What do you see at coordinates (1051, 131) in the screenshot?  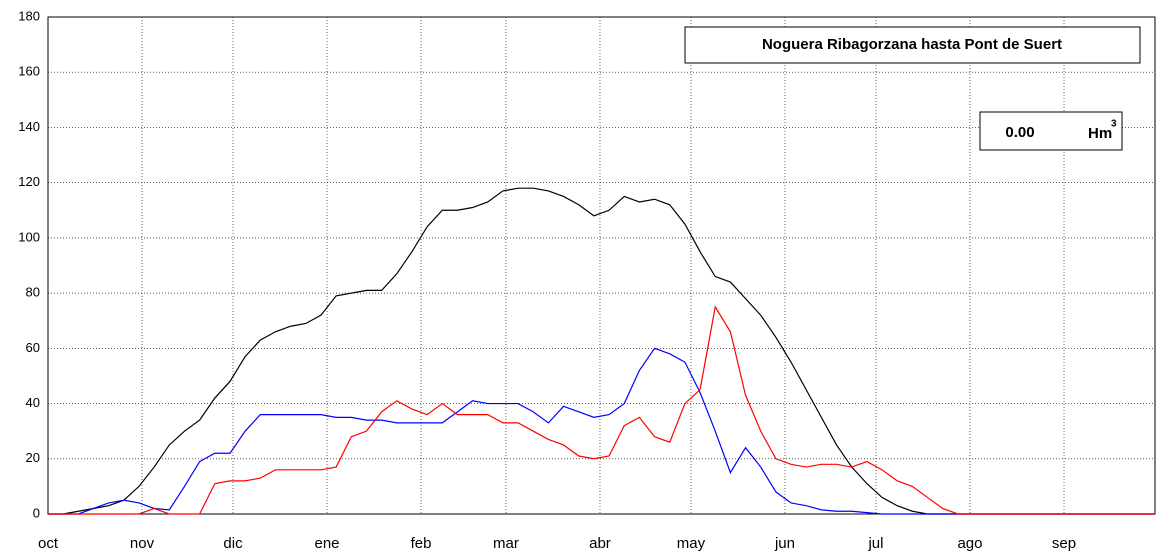 I see `value-box` at bounding box center [1051, 131].